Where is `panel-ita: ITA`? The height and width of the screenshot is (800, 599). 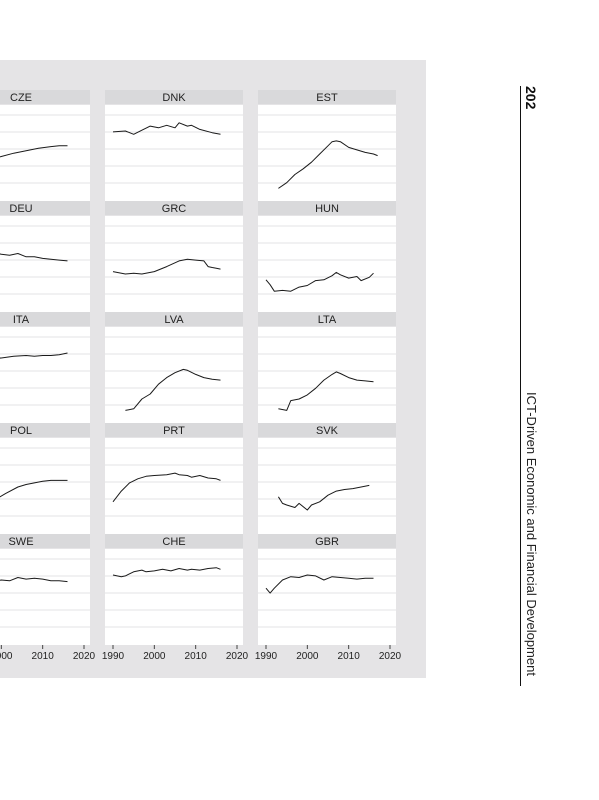
panel-ita: ITA is located at coordinates (45, 367).